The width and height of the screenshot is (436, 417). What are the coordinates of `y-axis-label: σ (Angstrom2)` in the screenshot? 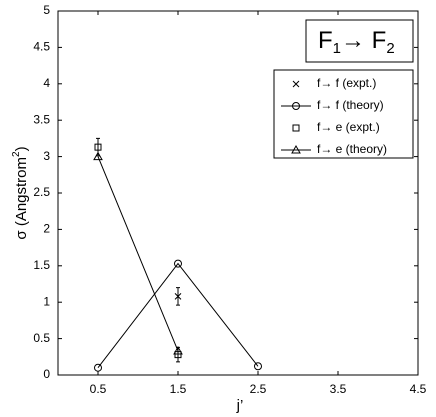 It's located at (20, 192).